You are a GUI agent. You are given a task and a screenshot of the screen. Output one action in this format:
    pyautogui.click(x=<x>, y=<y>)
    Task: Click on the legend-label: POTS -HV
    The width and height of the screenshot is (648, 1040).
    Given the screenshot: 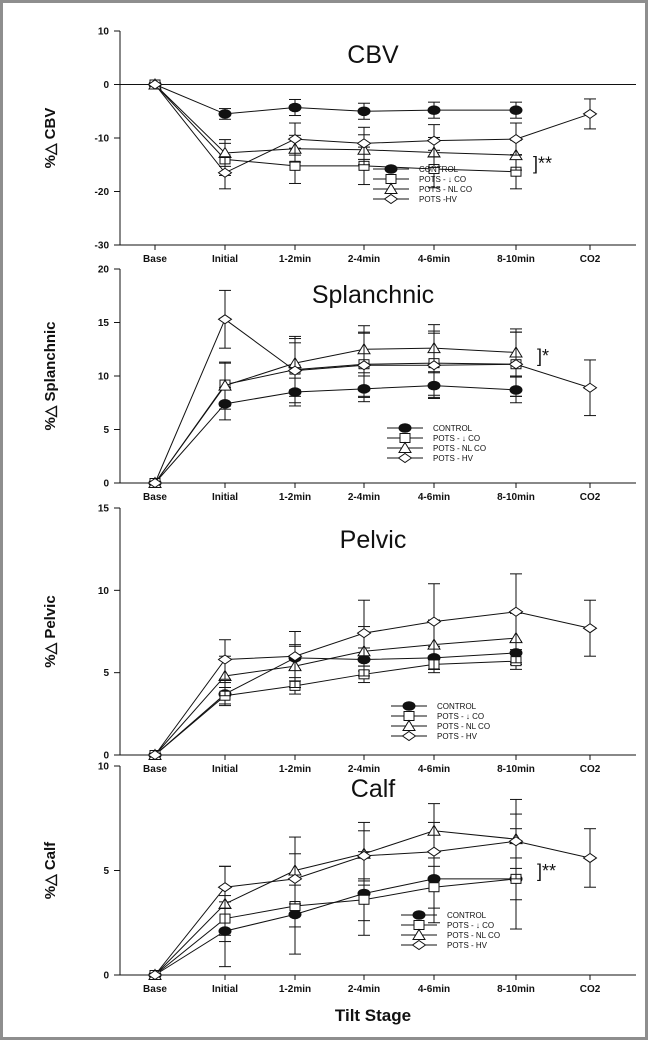 What is the action you would take?
    pyautogui.click(x=438, y=199)
    